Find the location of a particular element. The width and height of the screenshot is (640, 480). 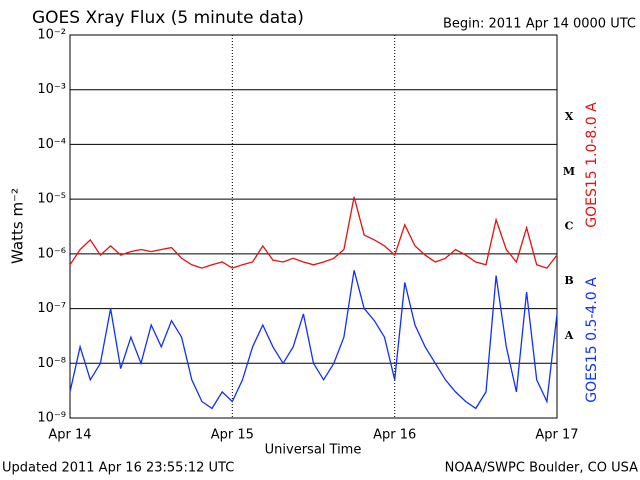

flare-class-label: X is located at coordinates (569, 116).